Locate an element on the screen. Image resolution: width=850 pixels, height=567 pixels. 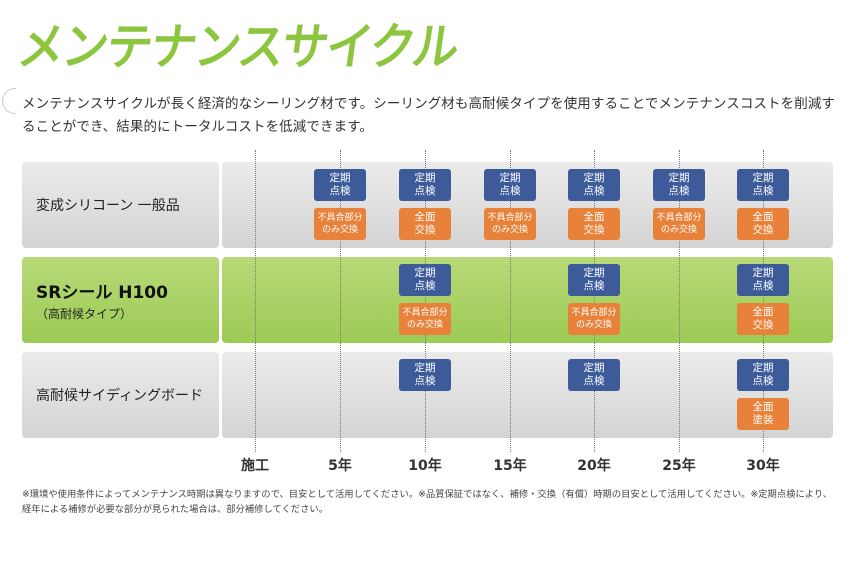
decorative-arc is located at coordinates (9, 101).